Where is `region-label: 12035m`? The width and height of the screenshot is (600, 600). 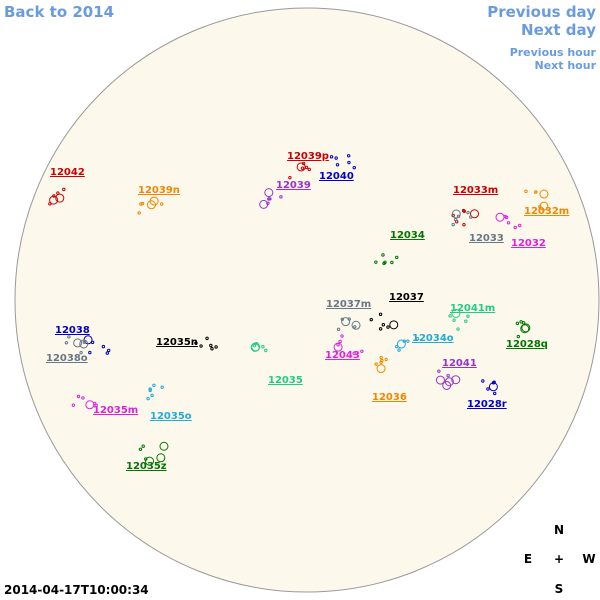 region-label: 12035m is located at coordinates (115, 410).